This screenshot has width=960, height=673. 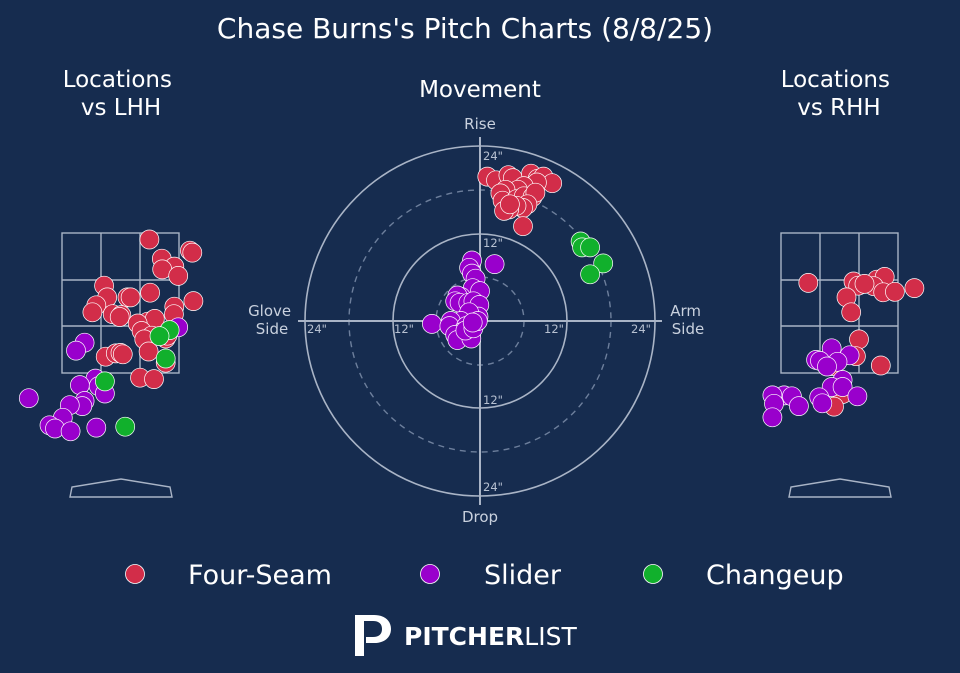 What do you see at coordinates (121, 94) in the screenshot?
I see `panel-title-lhh: Locations vs LHH` at bounding box center [121, 94].